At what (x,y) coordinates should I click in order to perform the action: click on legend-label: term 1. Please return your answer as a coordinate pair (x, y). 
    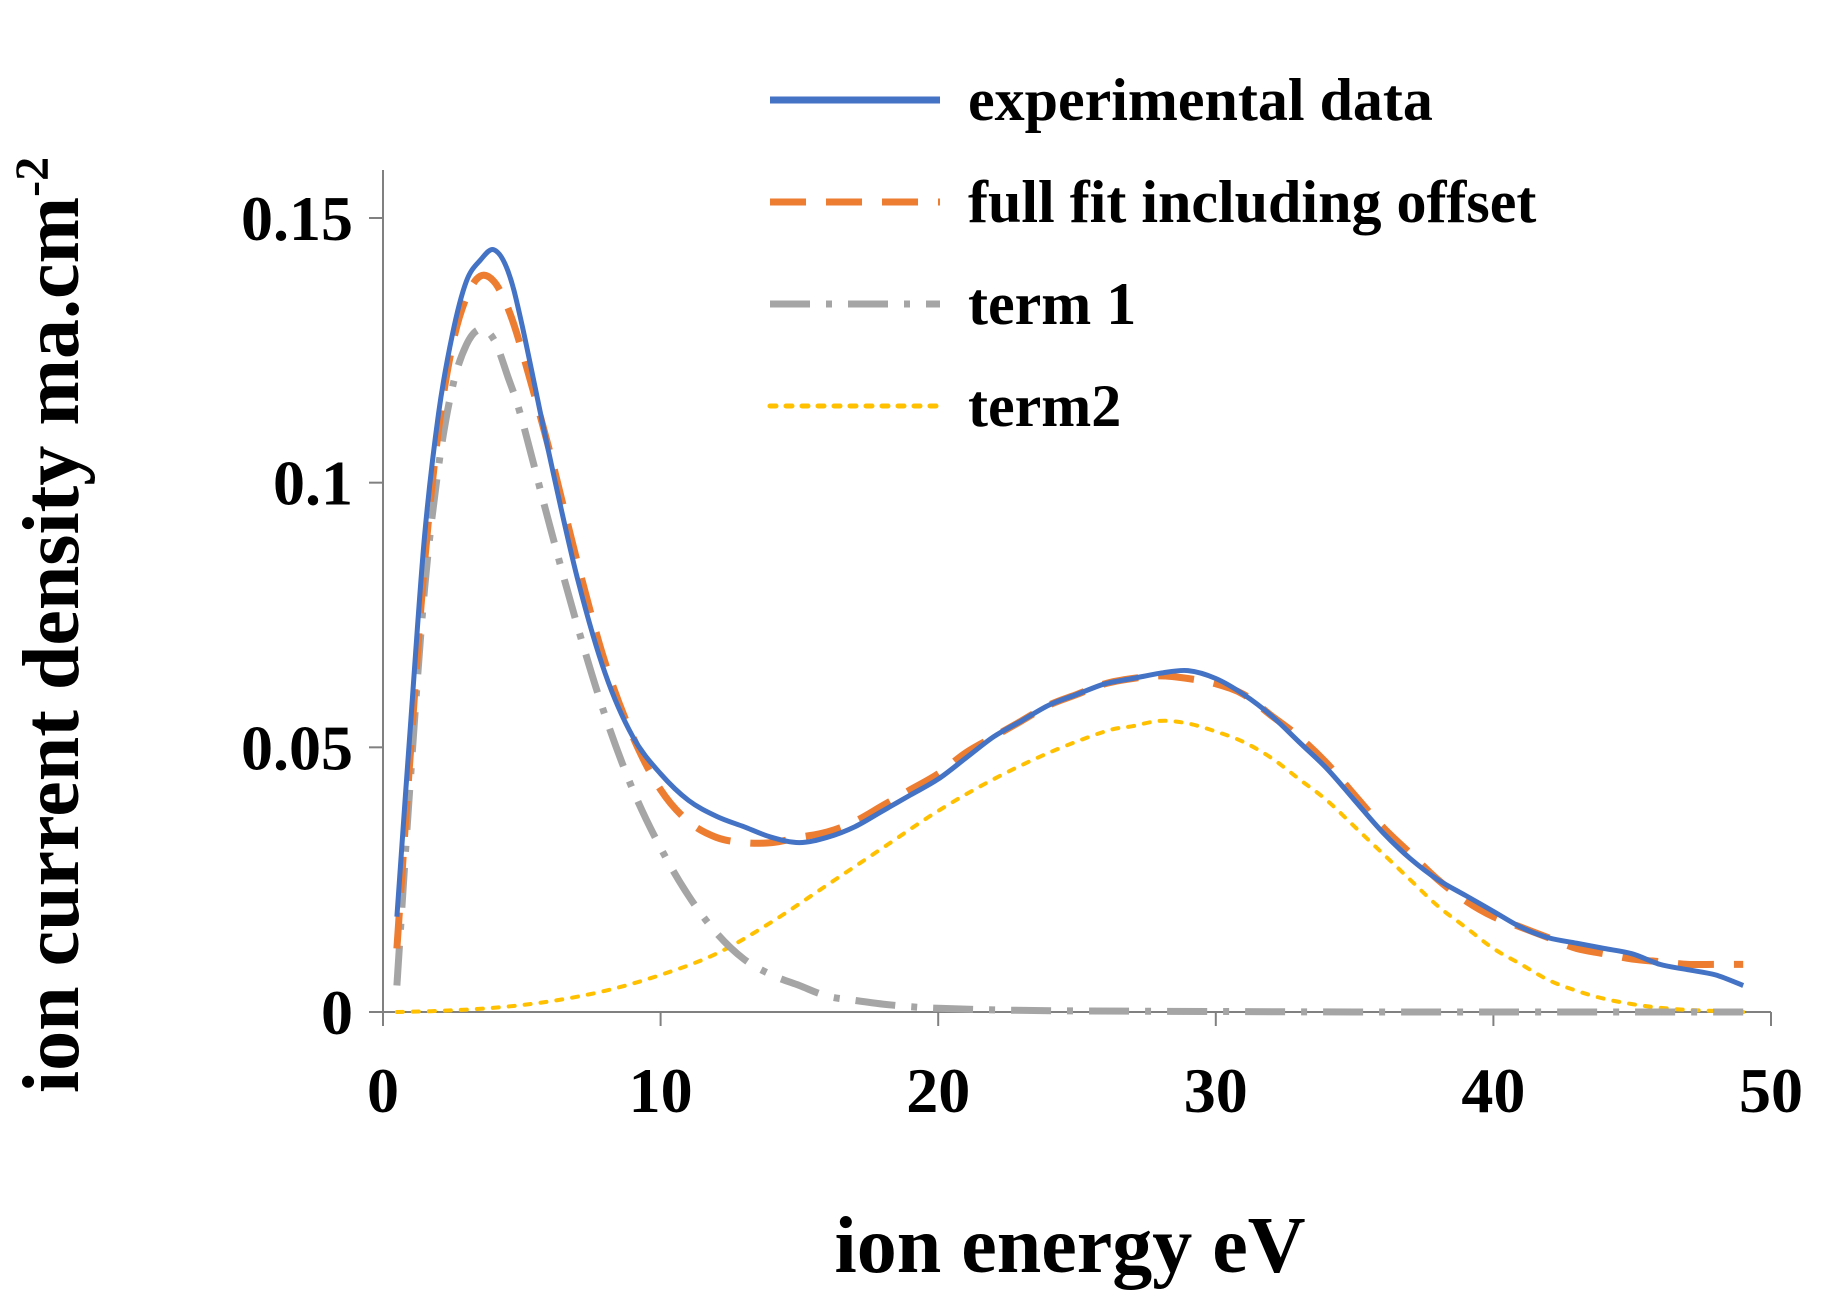
    Looking at the image, I should click on (1052, 304).